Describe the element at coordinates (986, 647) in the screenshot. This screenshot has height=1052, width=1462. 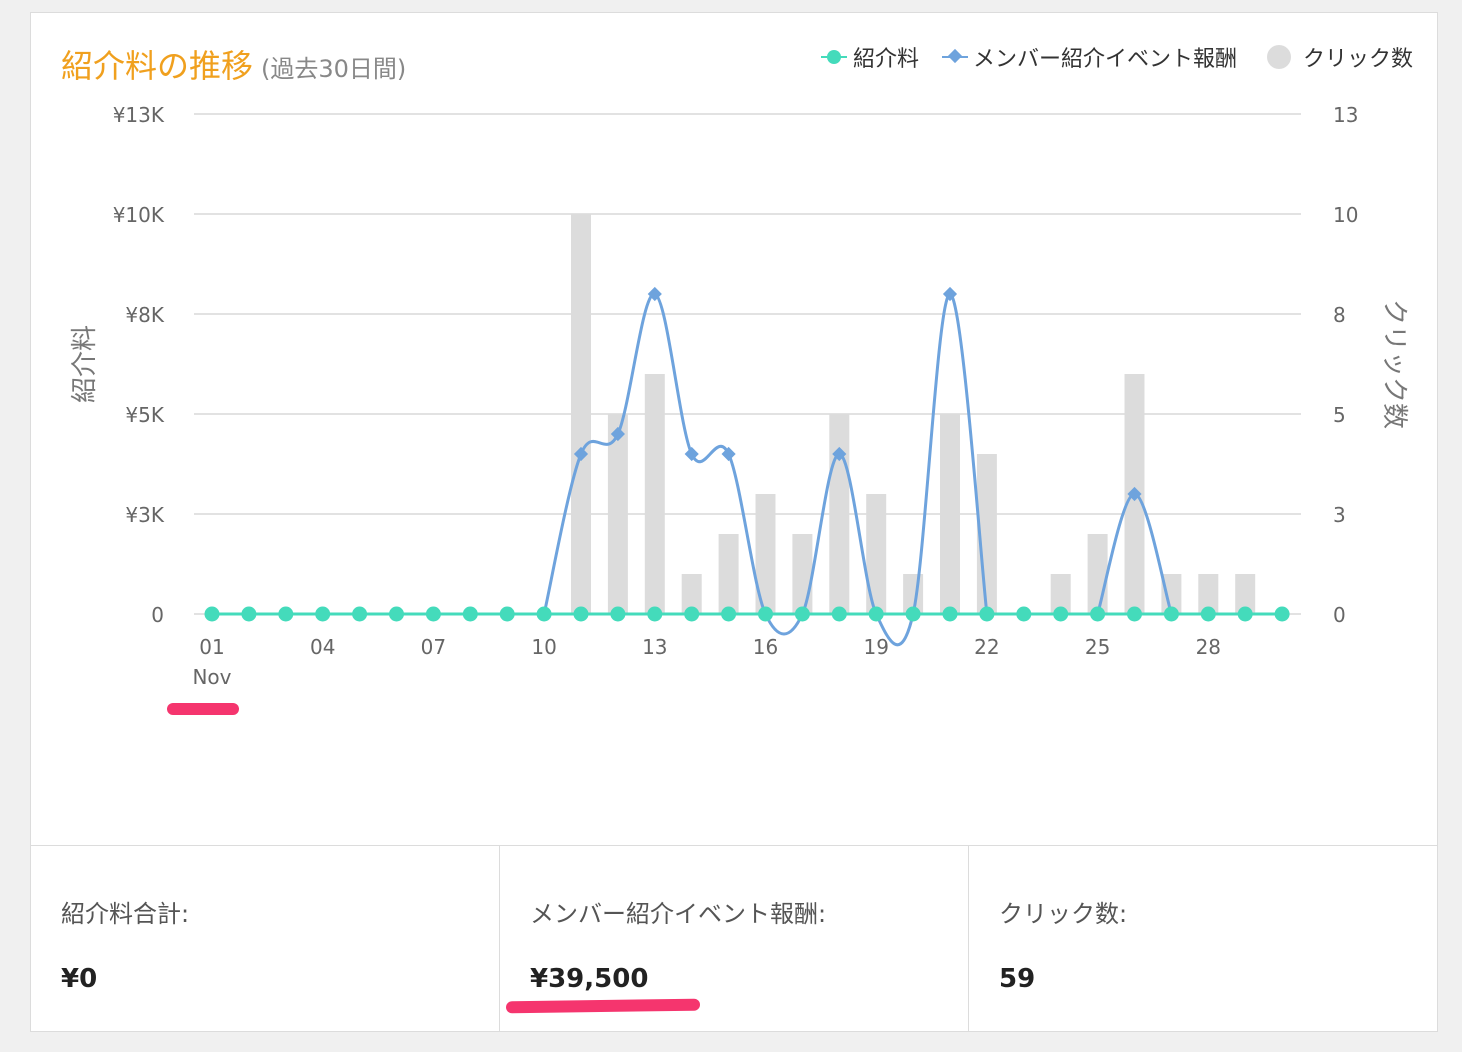
I see `x-tick-label: 22` at that location.